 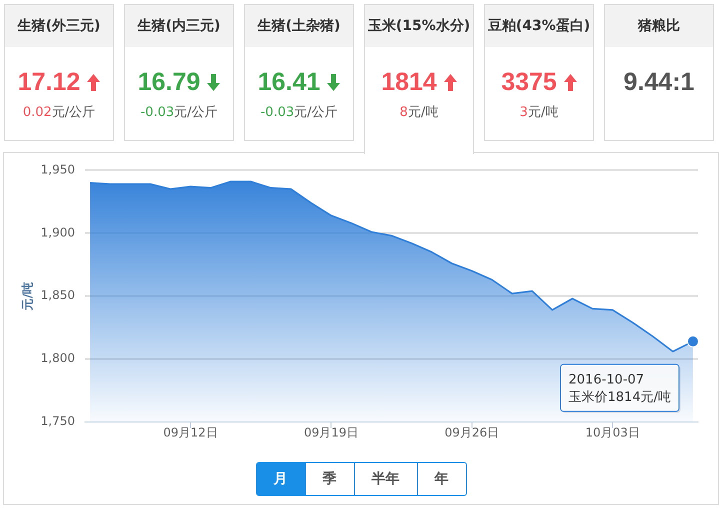 What do you see at coordinates (289, 82) in the screenshot?
I see `text: 16.41` at bounding box center [289, 82].